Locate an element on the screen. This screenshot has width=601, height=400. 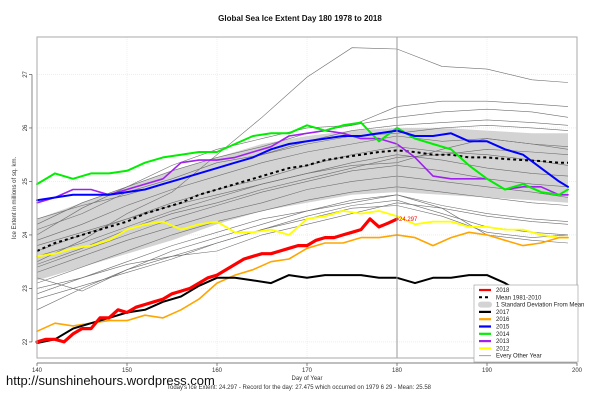
y-tick-label: 27 is located at coordinates (26, 73).